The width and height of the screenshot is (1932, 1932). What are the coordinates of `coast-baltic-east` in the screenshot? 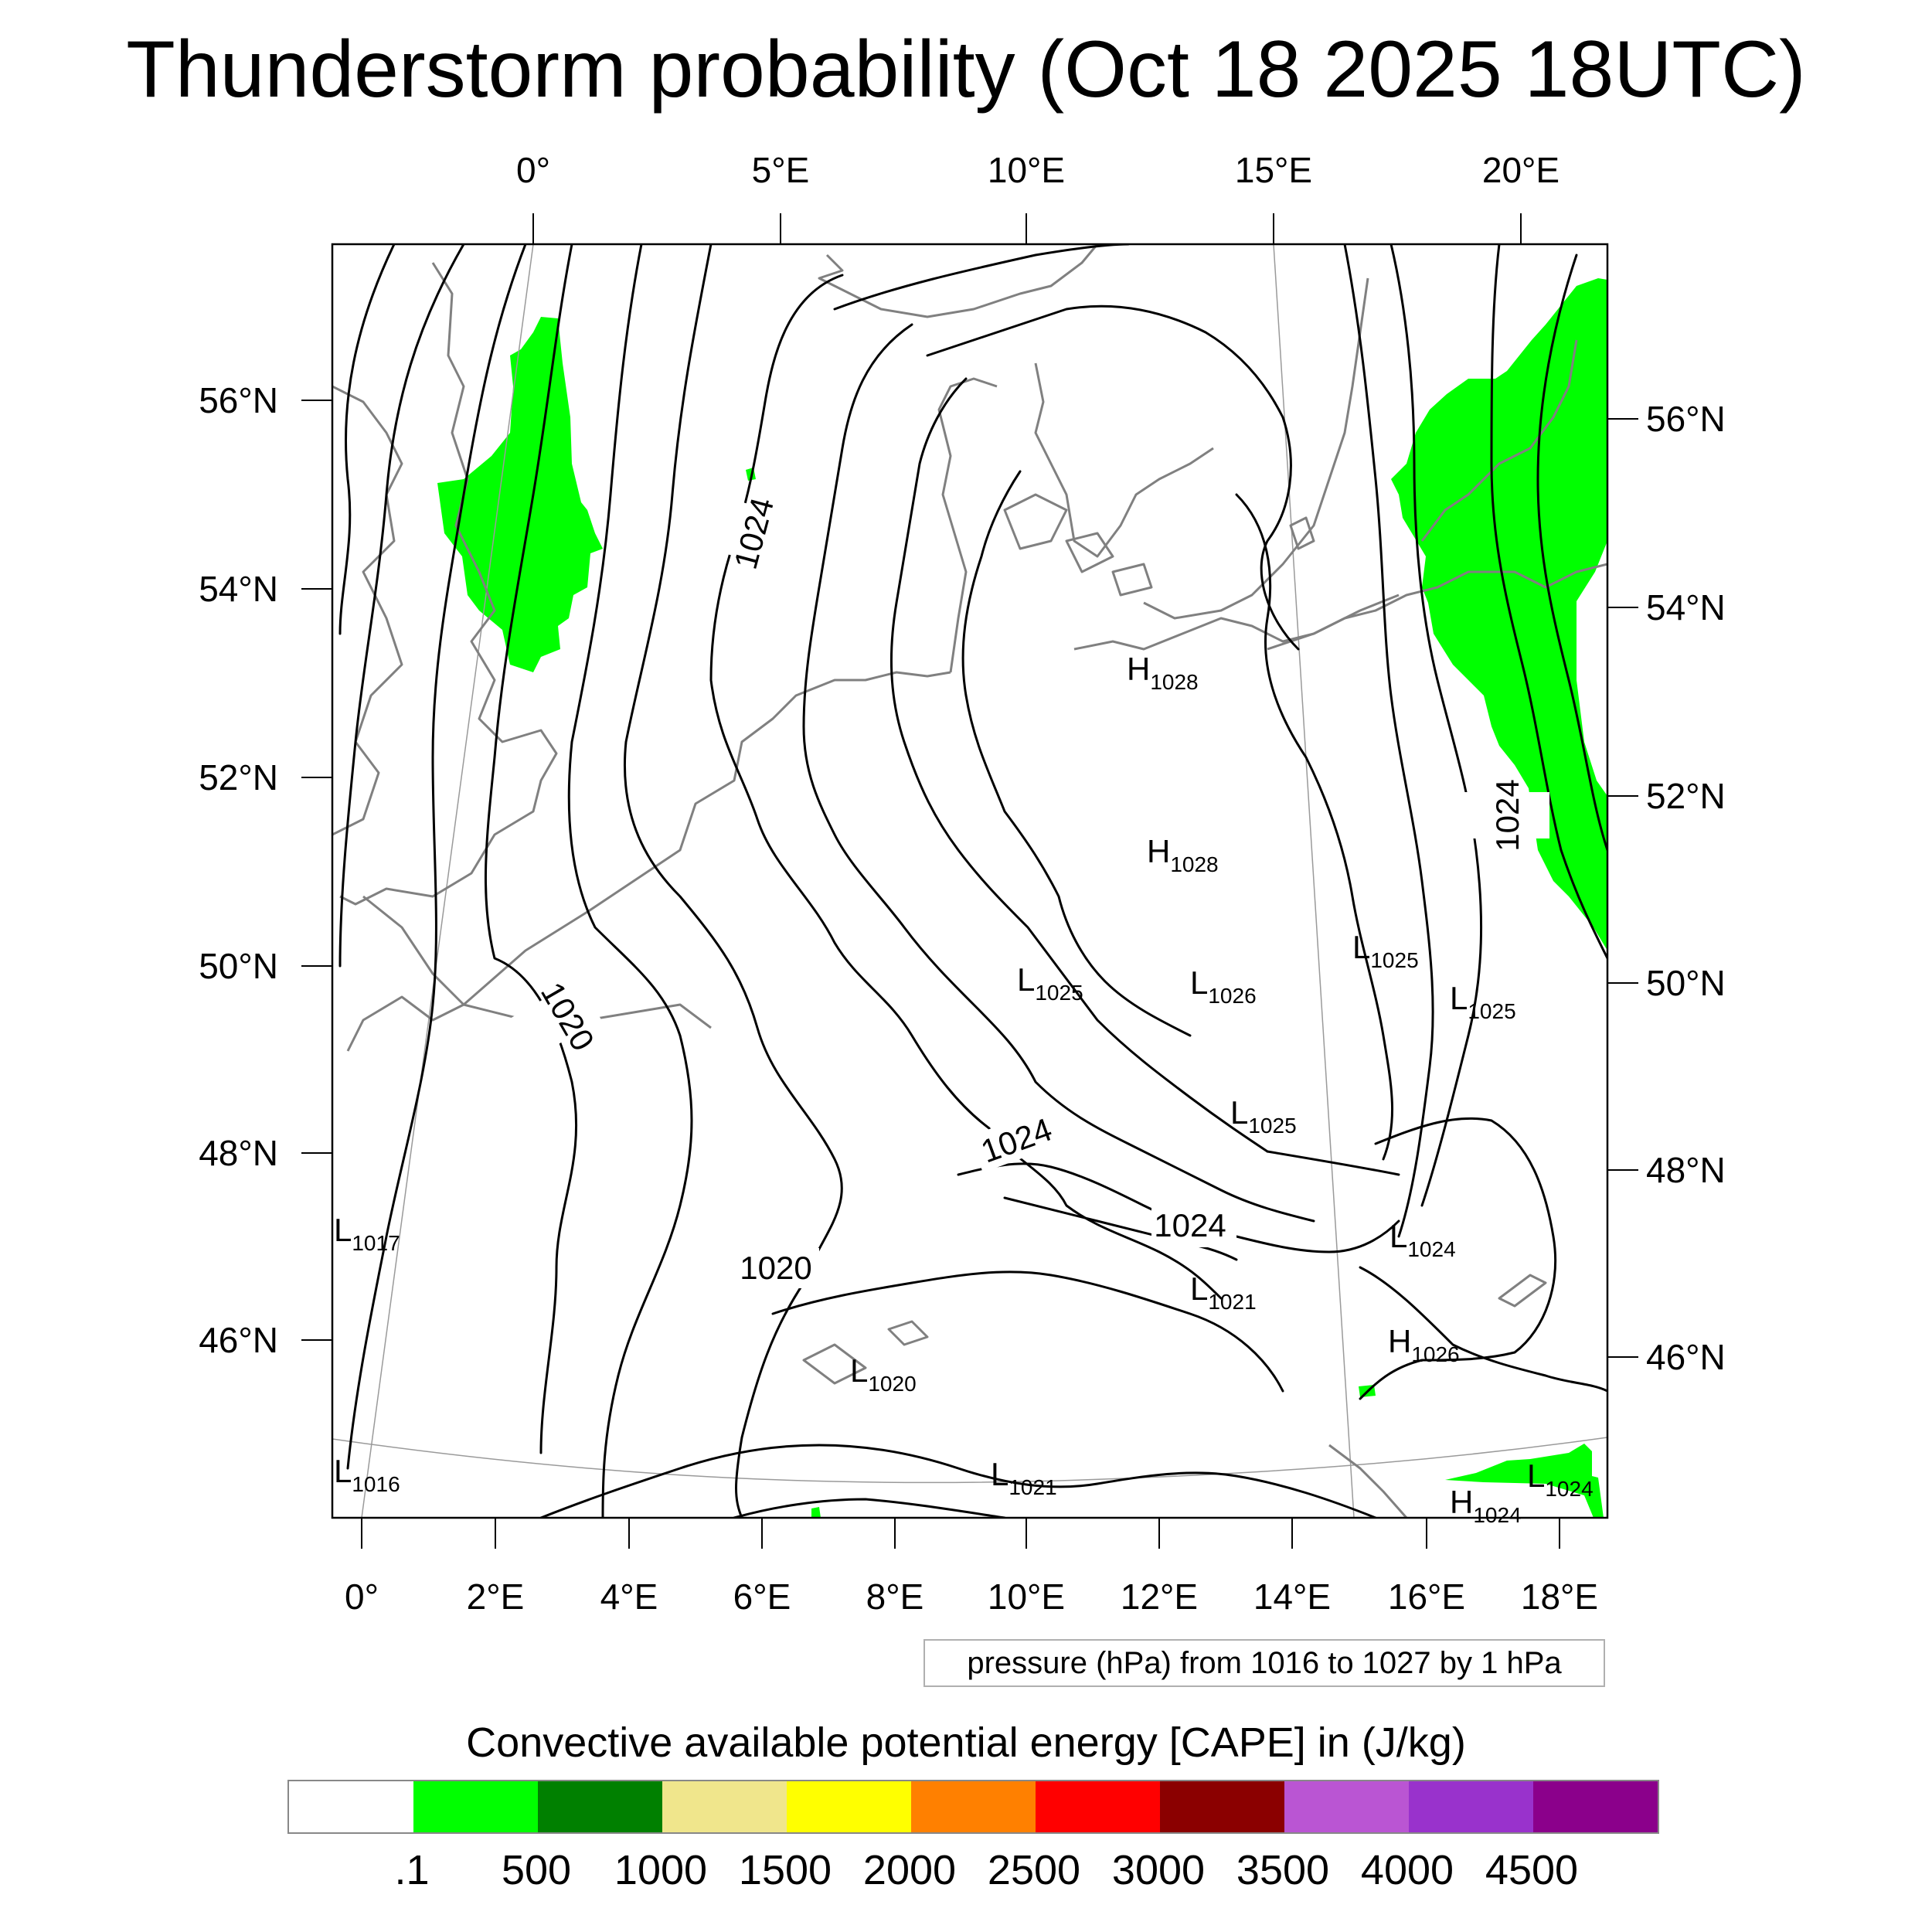 It's located at (1499, 440).